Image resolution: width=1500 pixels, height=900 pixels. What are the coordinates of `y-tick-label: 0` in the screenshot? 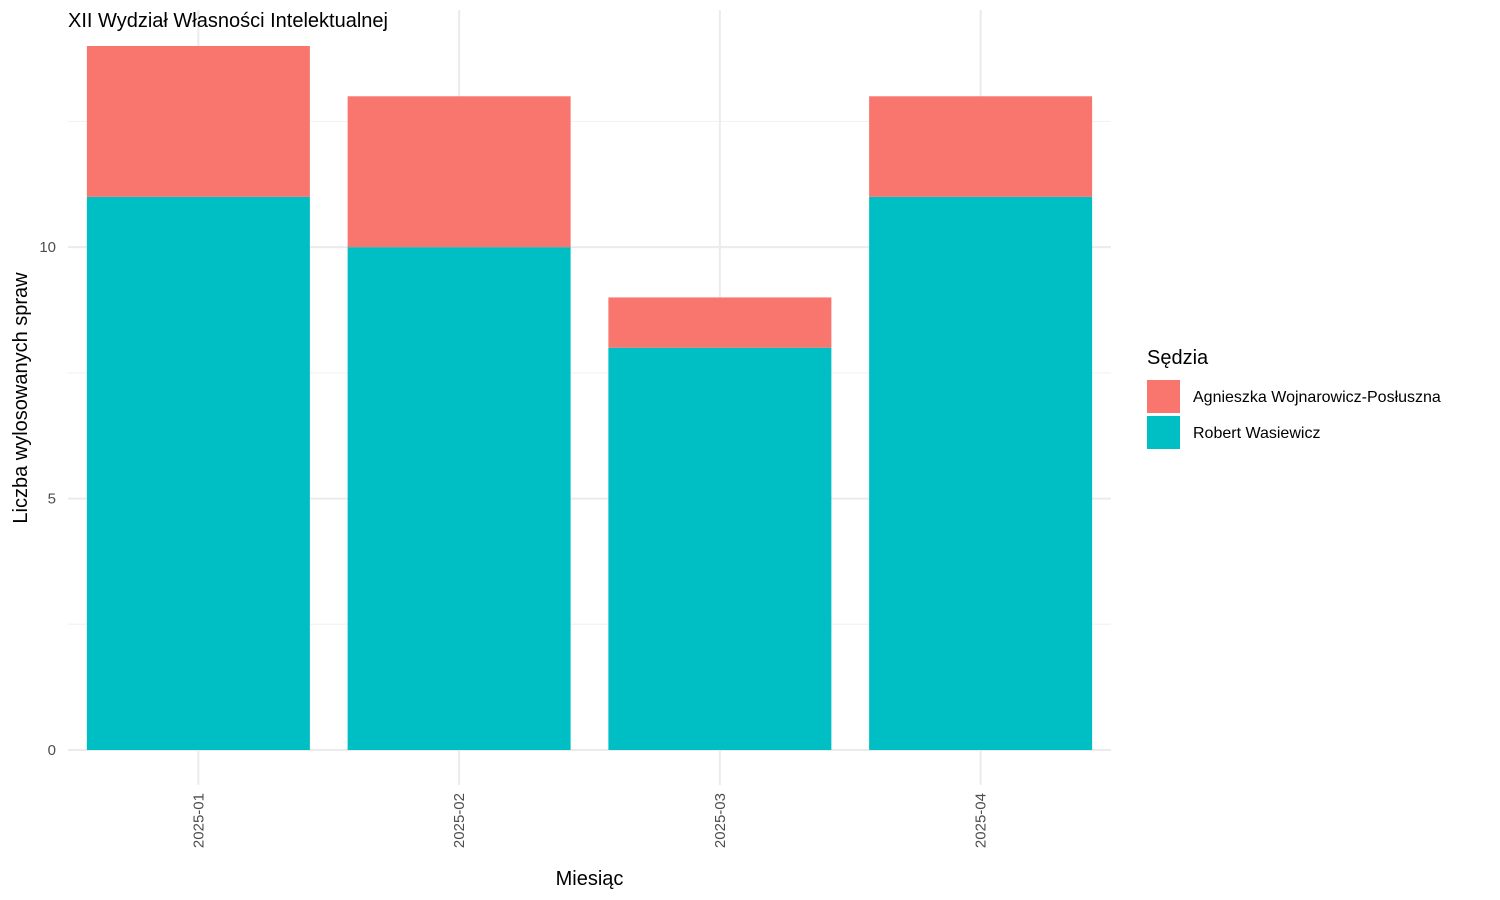 It's located at (52, 750).